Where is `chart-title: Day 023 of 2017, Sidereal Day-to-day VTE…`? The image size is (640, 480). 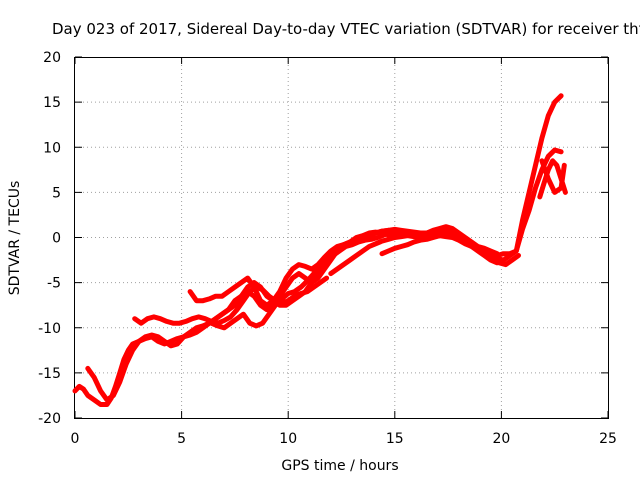 chart-title: Day 023 of 2017, Sidereal Day-to-day VTE… is located at coordinates (346, 29).